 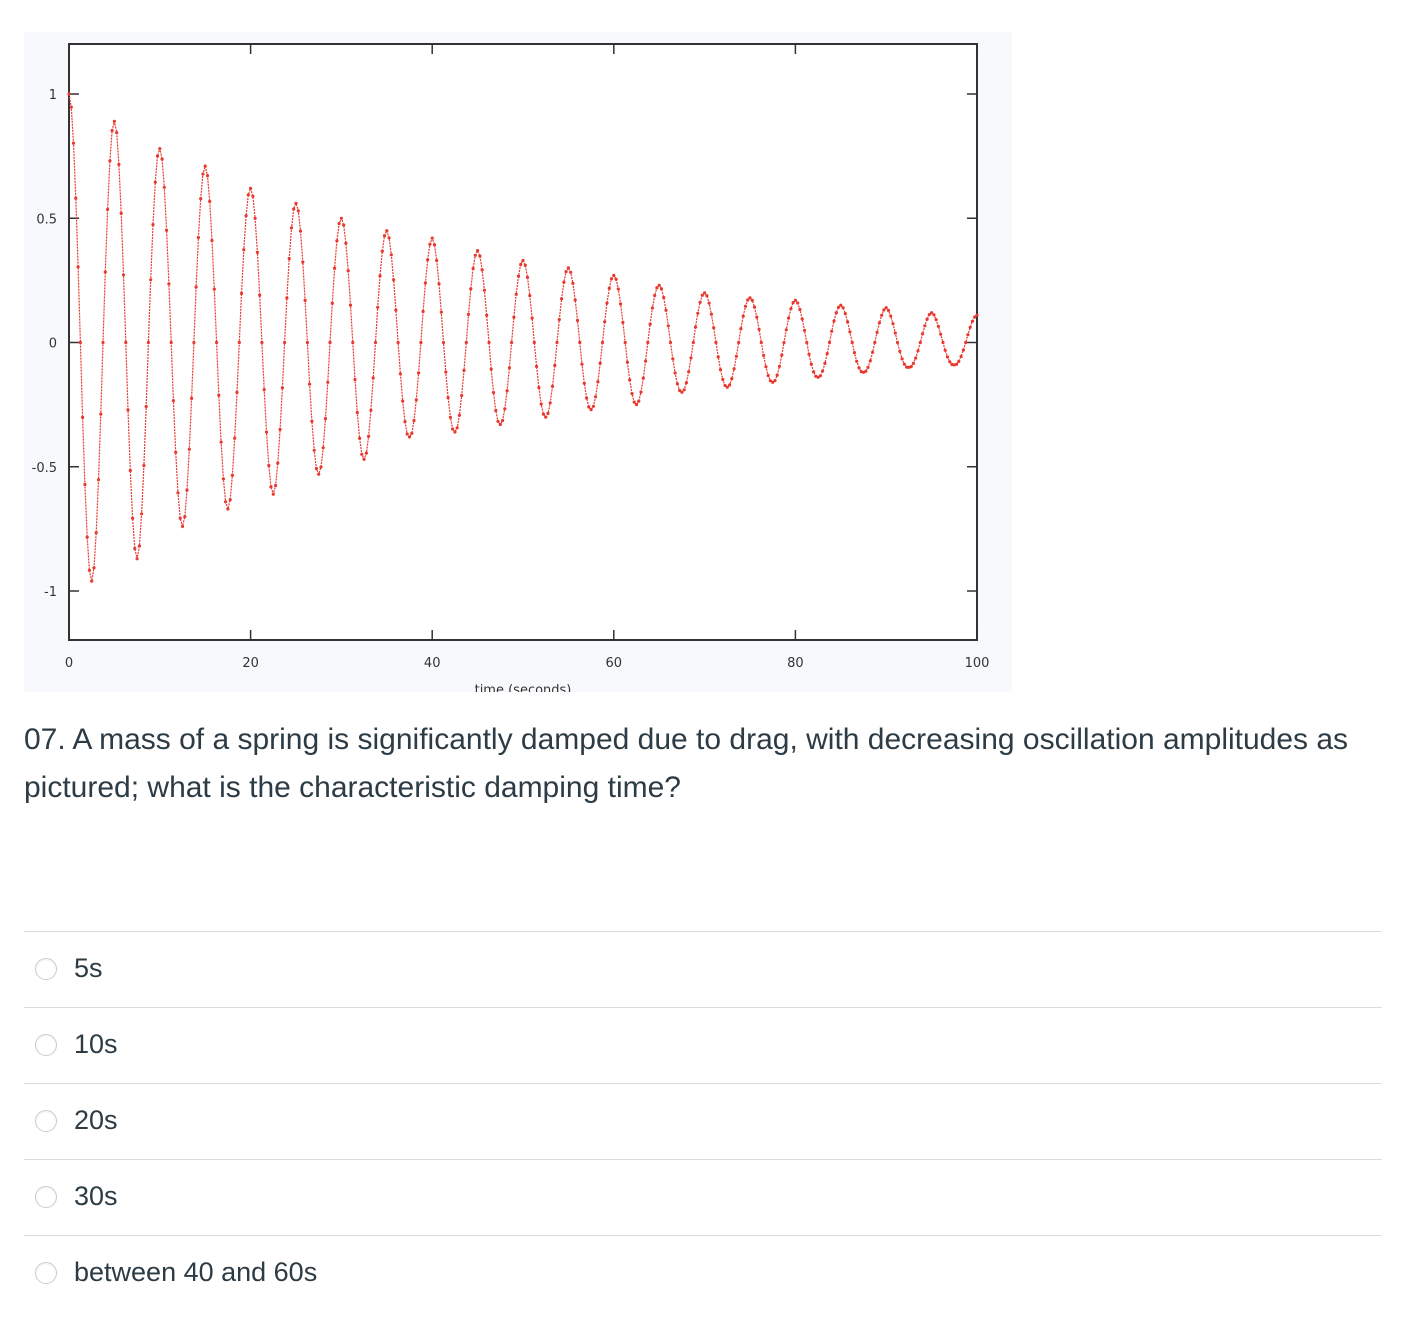 What do you see at coordinates (703, 1045) in the screenshot?
I see `answer-option: 10s` at bounding box center [703, 1045].